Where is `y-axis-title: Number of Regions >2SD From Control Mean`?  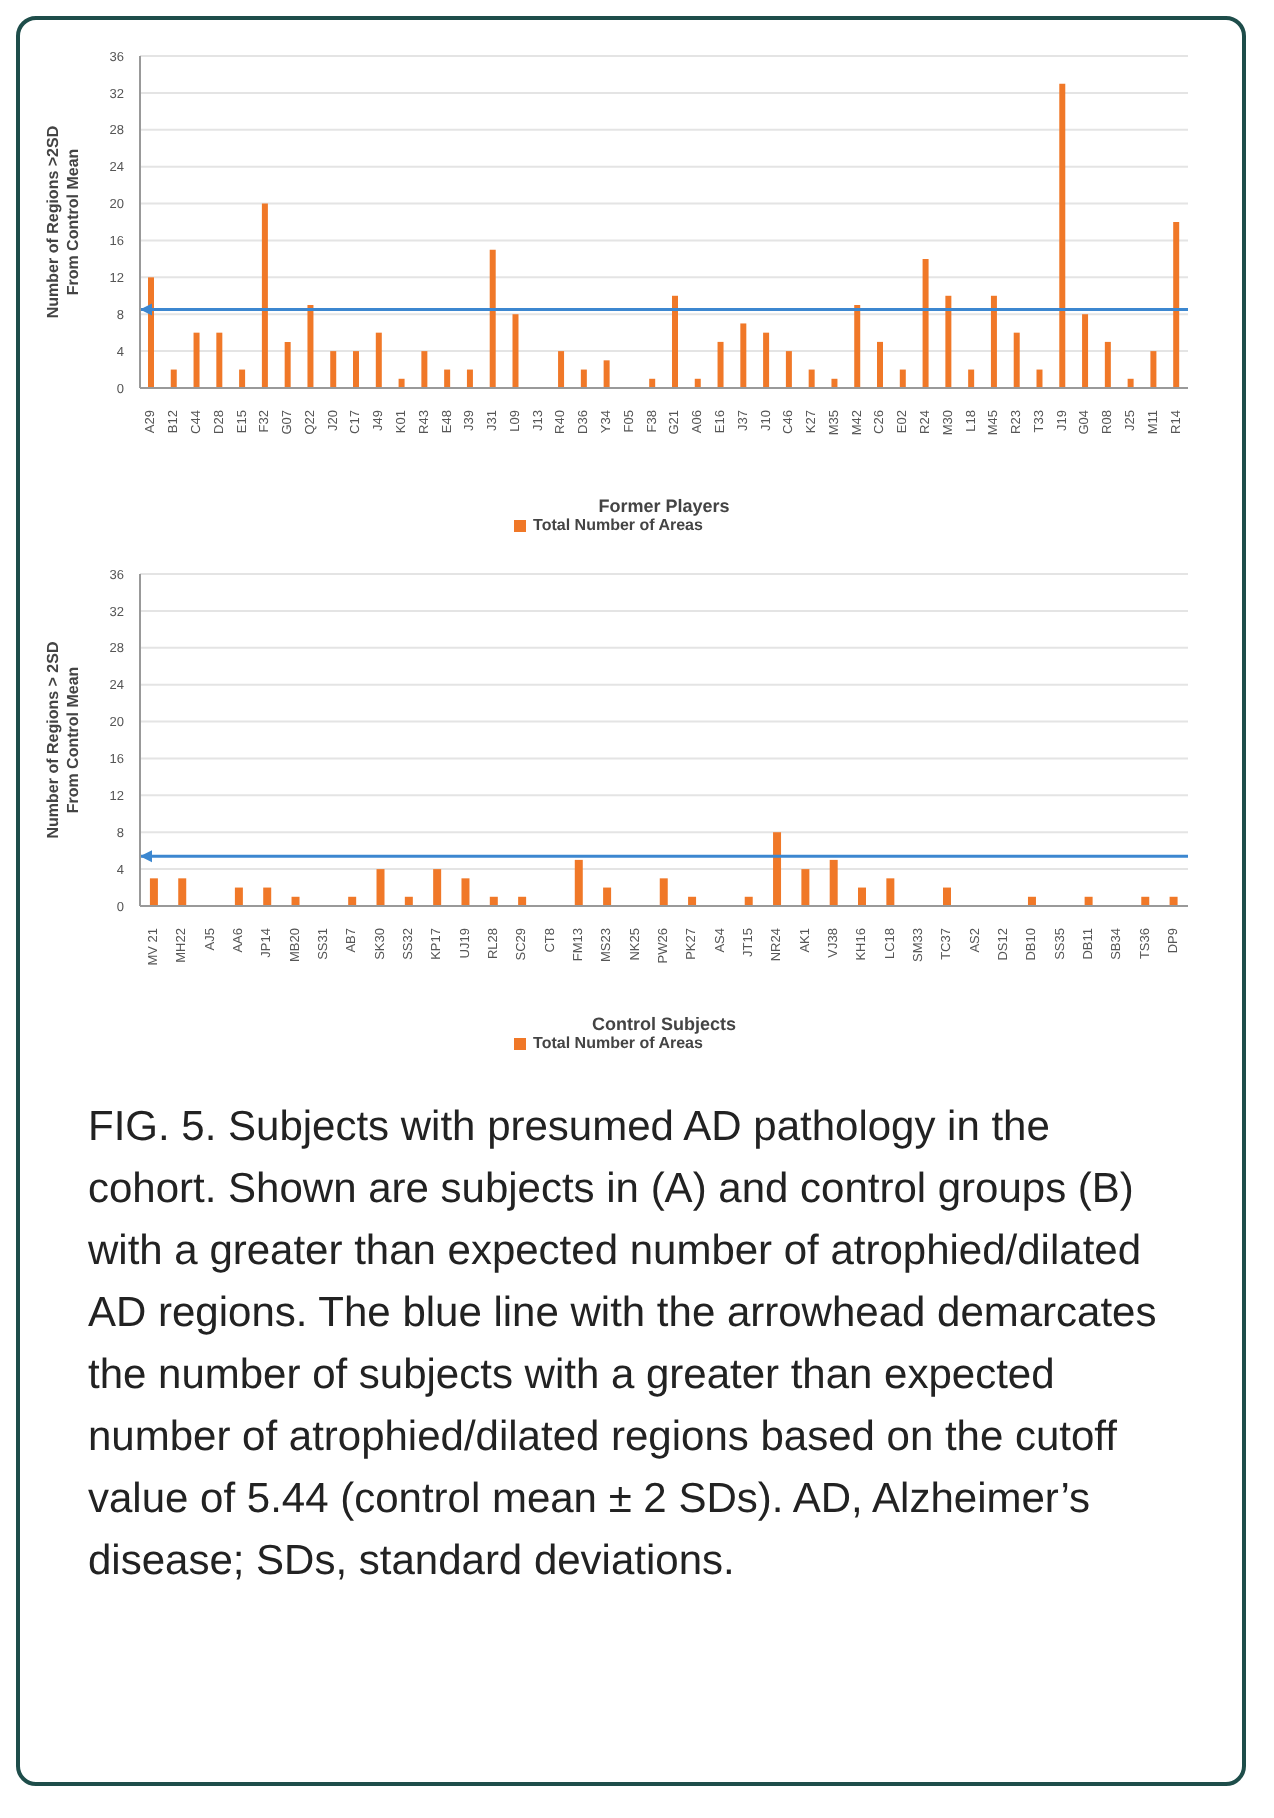 y-axis-title: Number of Regions >2SD From Control Mean is located at coordinates (63, 222).